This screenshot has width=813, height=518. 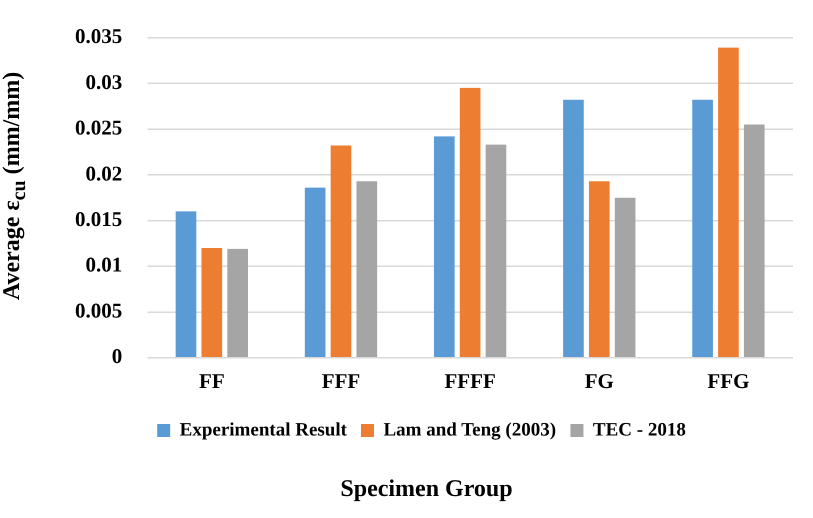 I want to click on x-tick-label: FFFF, so click(x=470, y=380).